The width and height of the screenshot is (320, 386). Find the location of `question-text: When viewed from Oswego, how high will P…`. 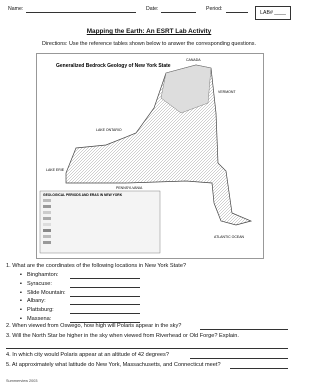

question-text: When viewed from Oswego, how high will P… is located at coordinates (97, 326).